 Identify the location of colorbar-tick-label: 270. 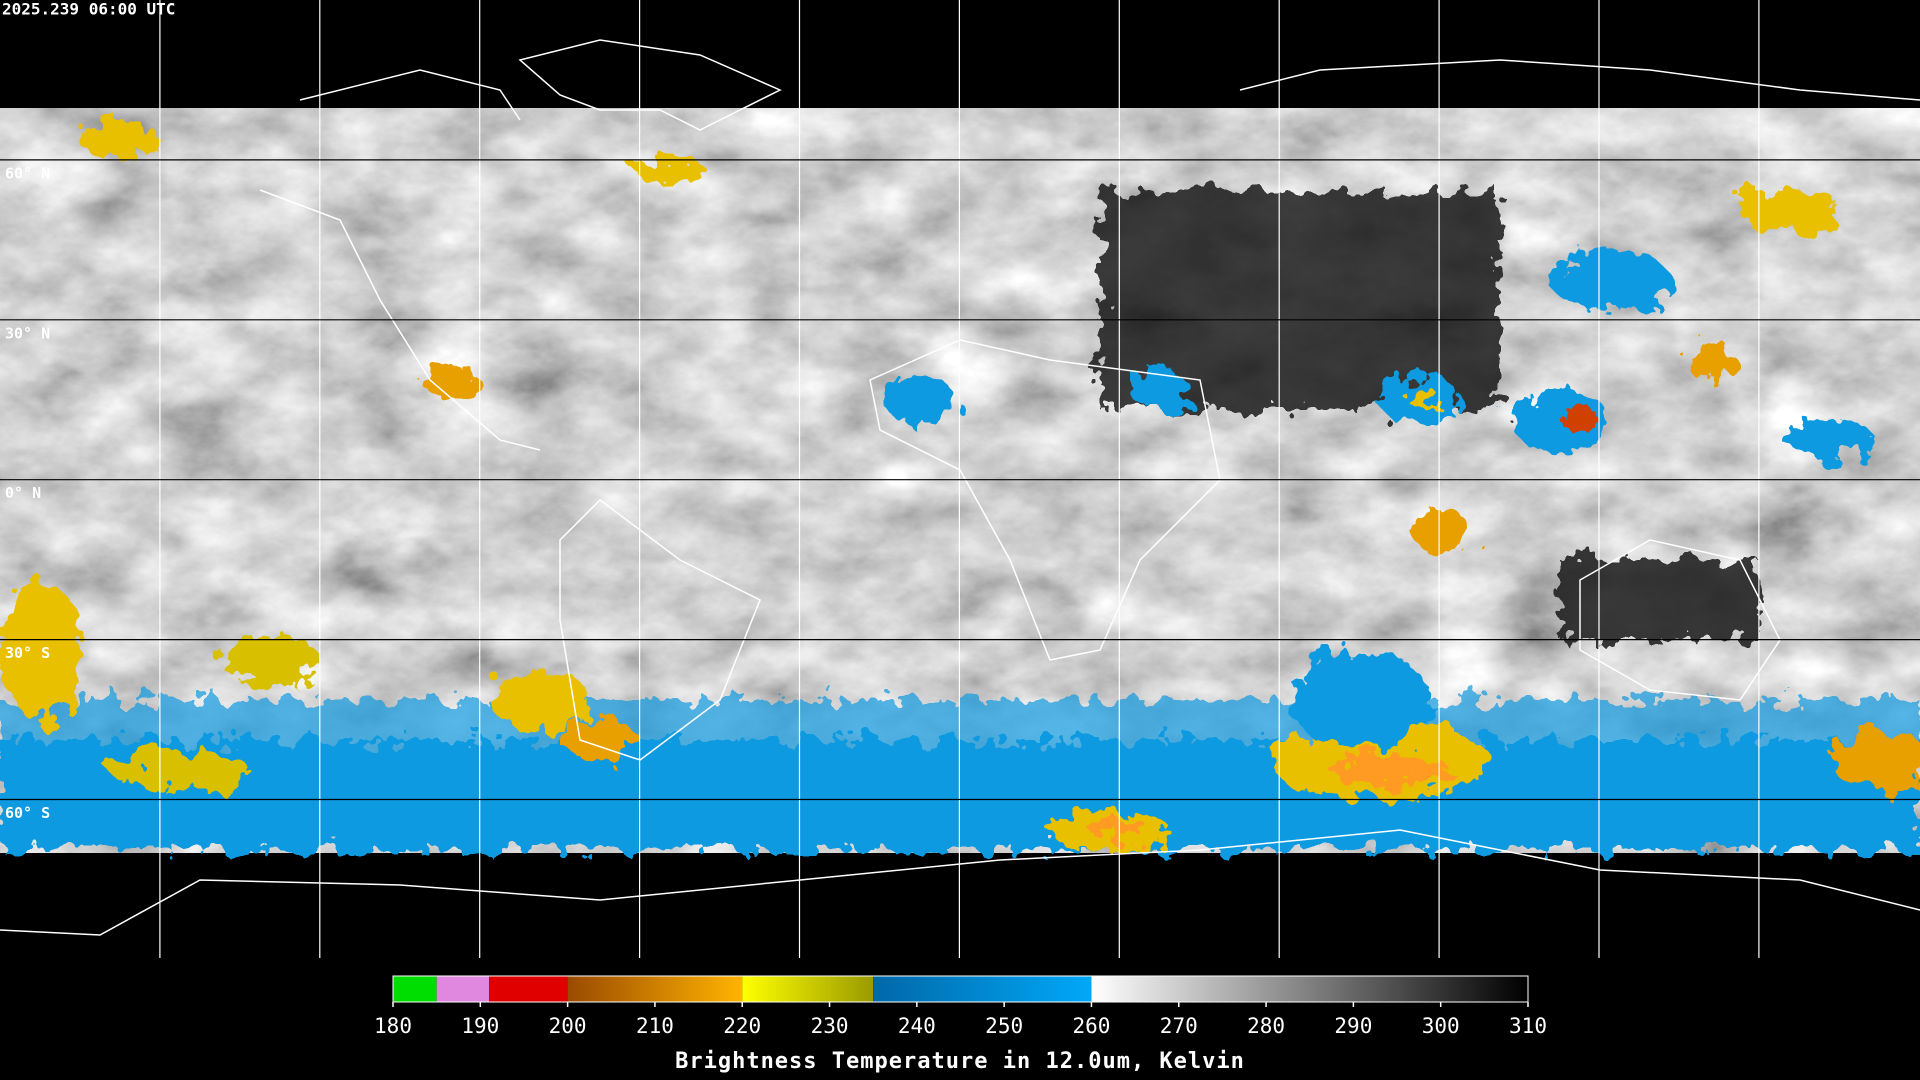
(1179, 1026).